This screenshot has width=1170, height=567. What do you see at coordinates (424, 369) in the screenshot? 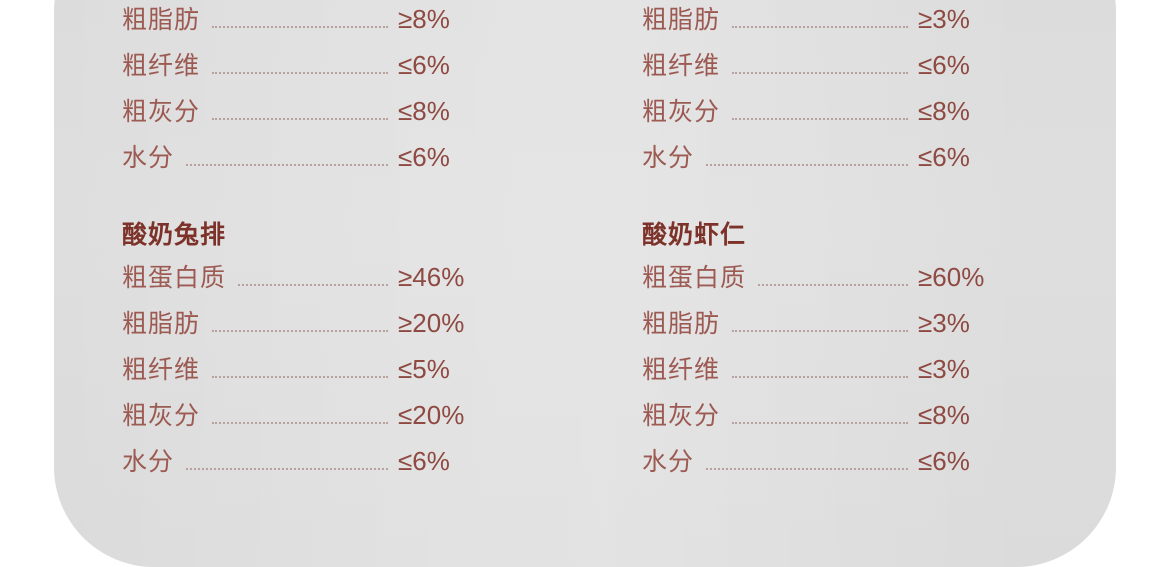
I see `spec-value: ≤5%` at bounding box center [424, 369].